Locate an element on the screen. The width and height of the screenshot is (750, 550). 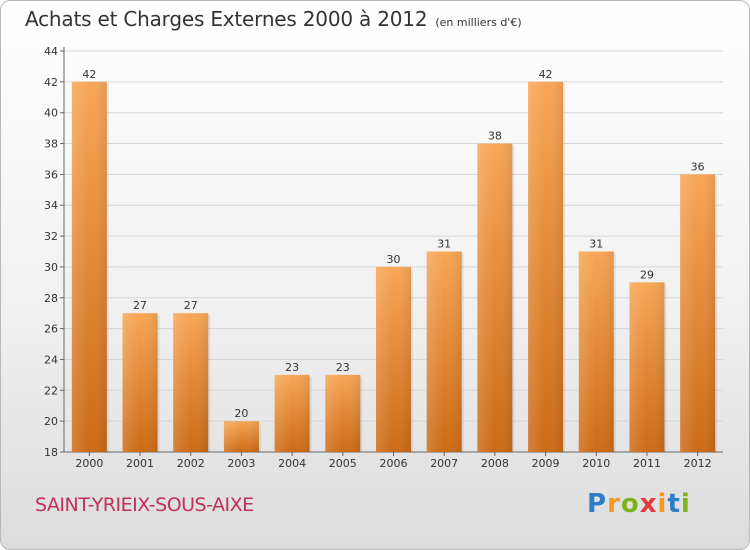
bar-value-label: 36 is located at coordinates (698, 166).